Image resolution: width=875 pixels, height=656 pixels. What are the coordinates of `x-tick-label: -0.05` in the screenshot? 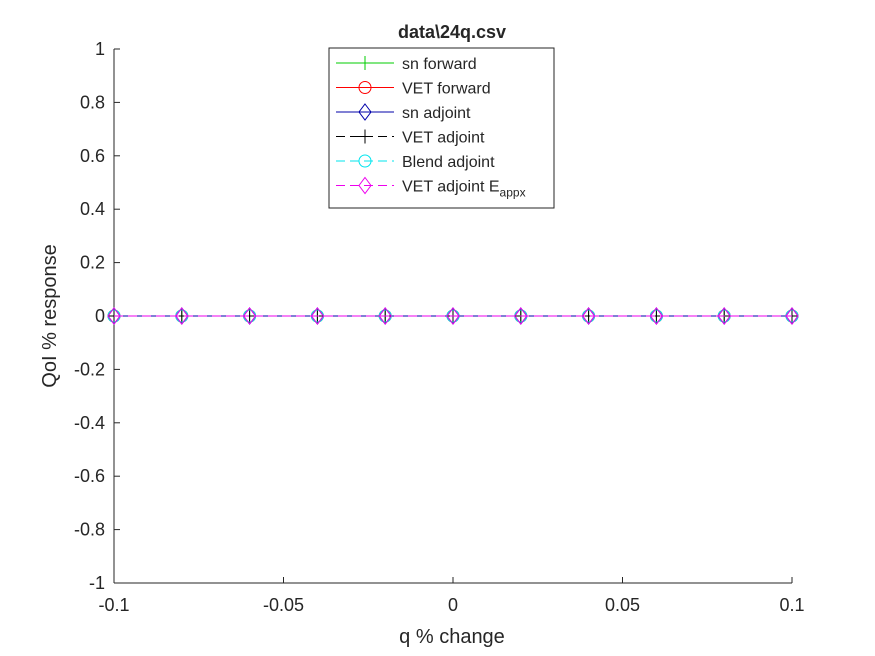 It's located at (283, 605).